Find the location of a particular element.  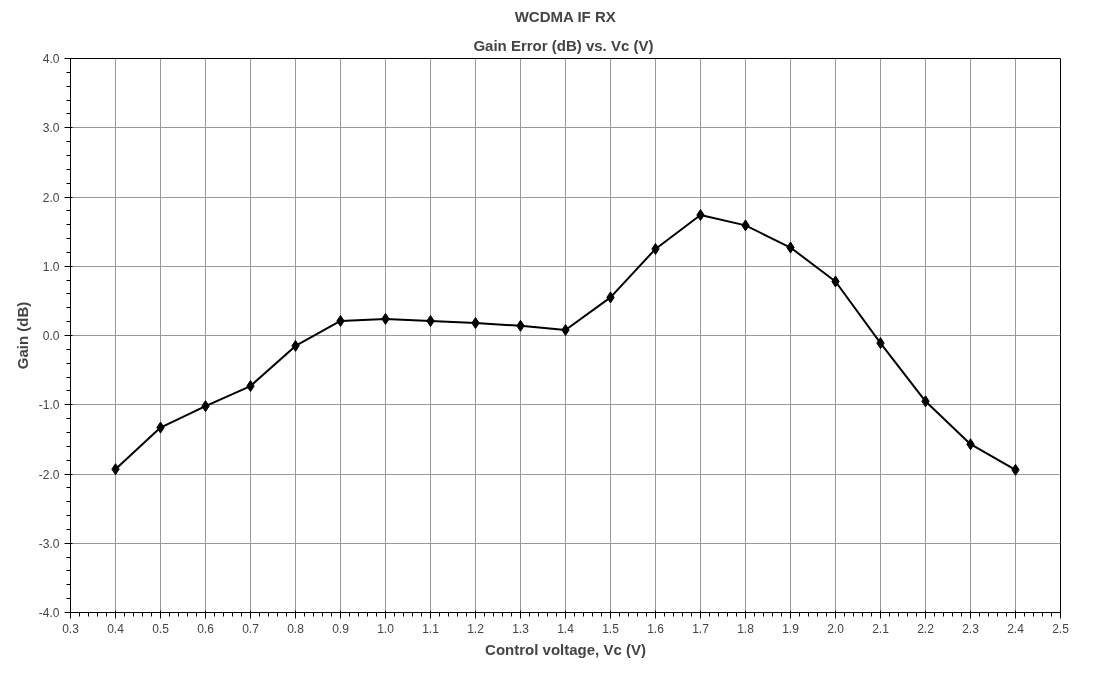

y-tick-label: -2.0 is located at coordinates (49, 474).